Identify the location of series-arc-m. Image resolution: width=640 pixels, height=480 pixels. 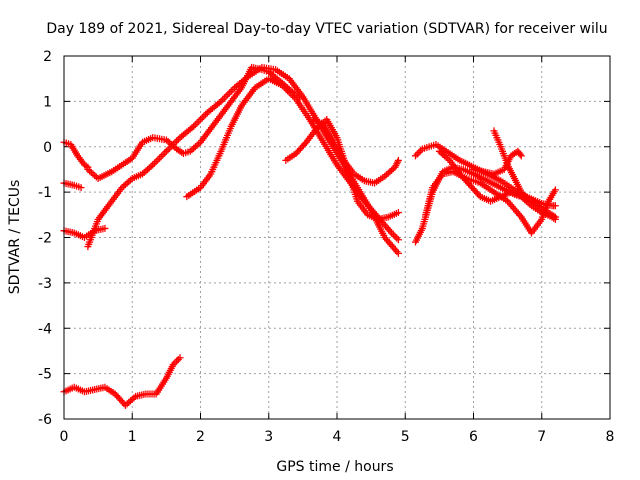
(497, 162).